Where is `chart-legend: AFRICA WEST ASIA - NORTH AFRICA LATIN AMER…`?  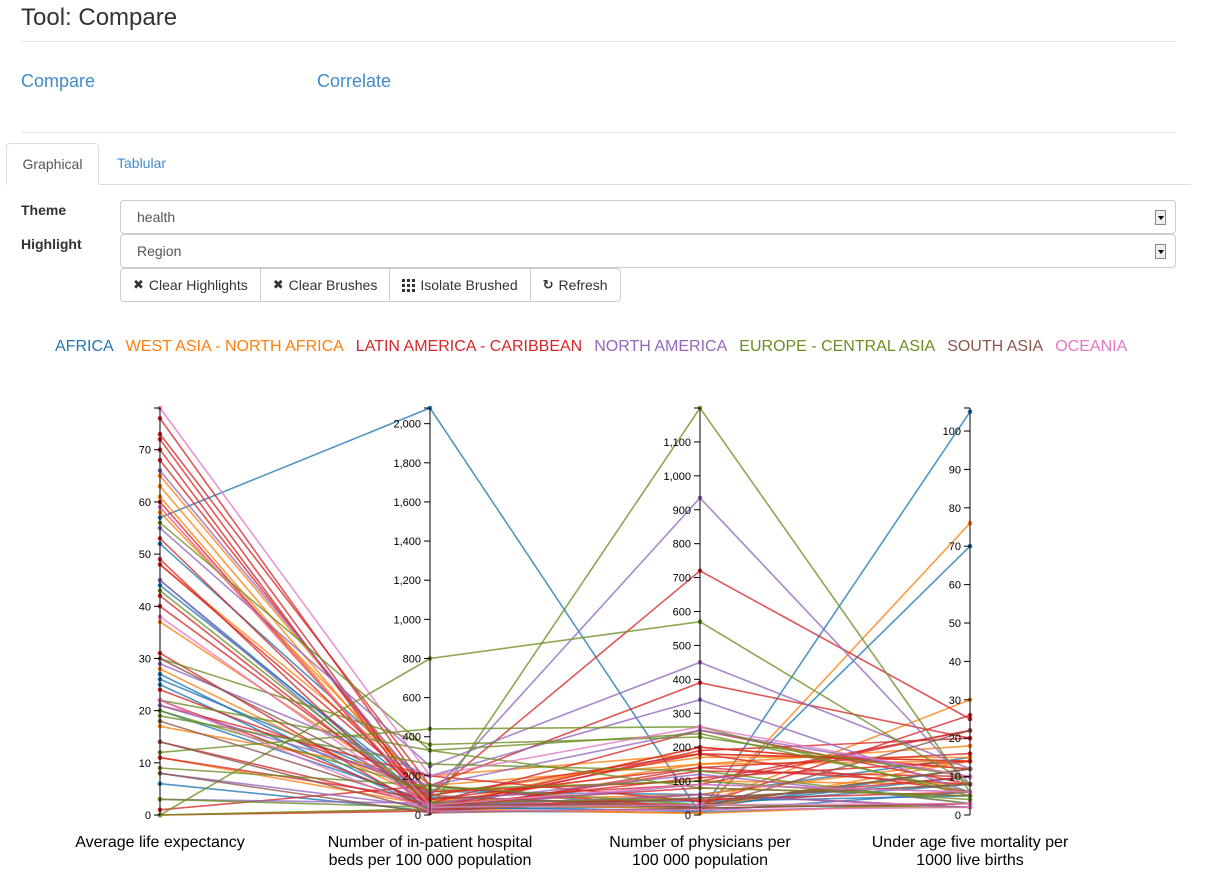 chart-legend: AFRICA WEST ASIA - NORTH AFRICA LATIN AMER… is located at coordinates (597, 347).